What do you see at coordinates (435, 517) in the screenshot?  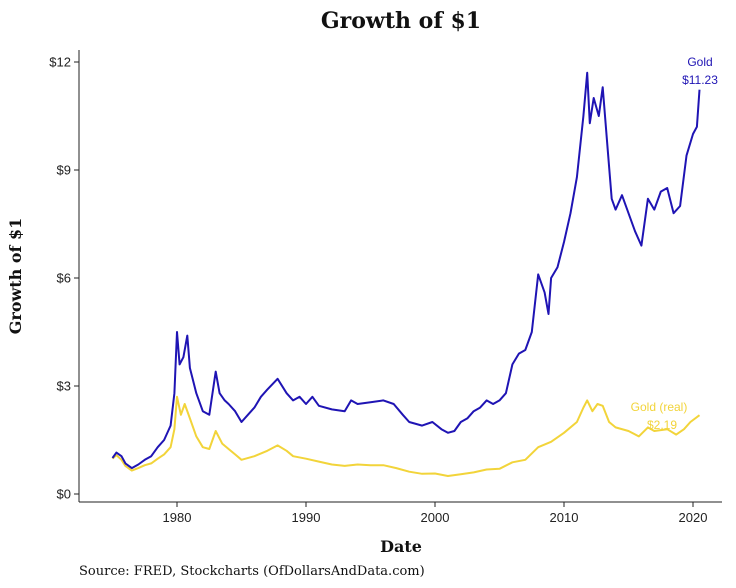 I see `x-tick-label: 2000` at bounding box center [435, 517].